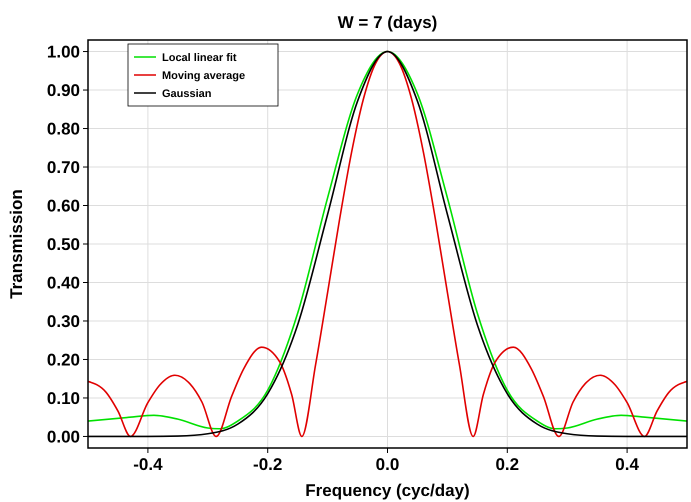 This screenshot has height=502, width=691. I want to click on y-axis-title: Transmission, so click(16, 244).